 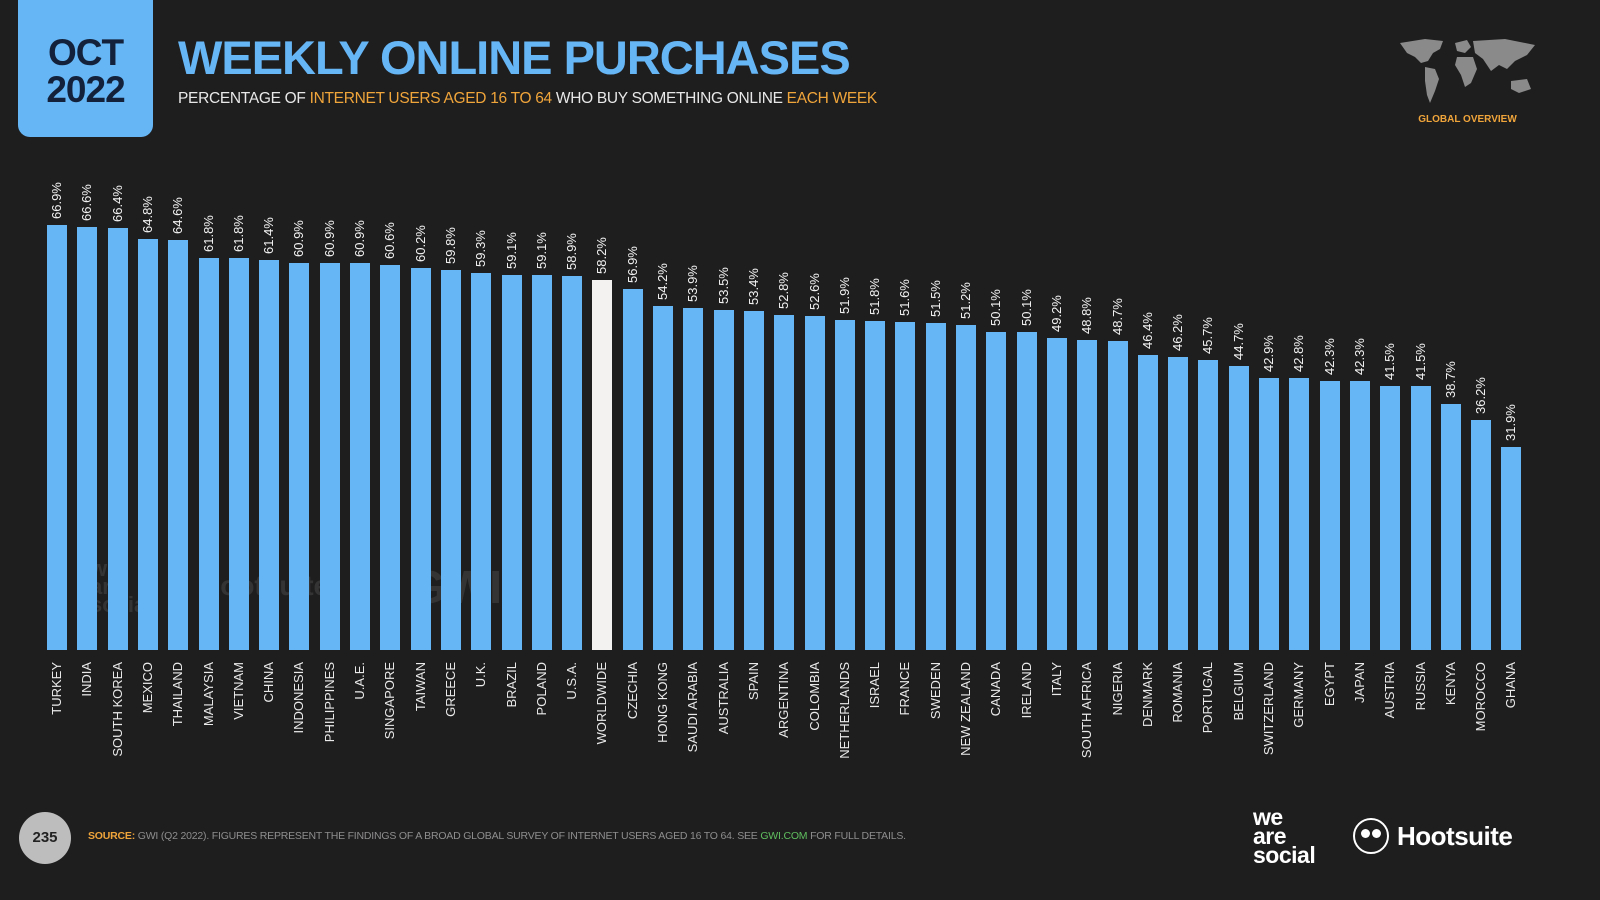 What do you see at coordinates (1481, 535) in the screenshot?
I see `bar-morocco` at bounding box center [1481, 535].